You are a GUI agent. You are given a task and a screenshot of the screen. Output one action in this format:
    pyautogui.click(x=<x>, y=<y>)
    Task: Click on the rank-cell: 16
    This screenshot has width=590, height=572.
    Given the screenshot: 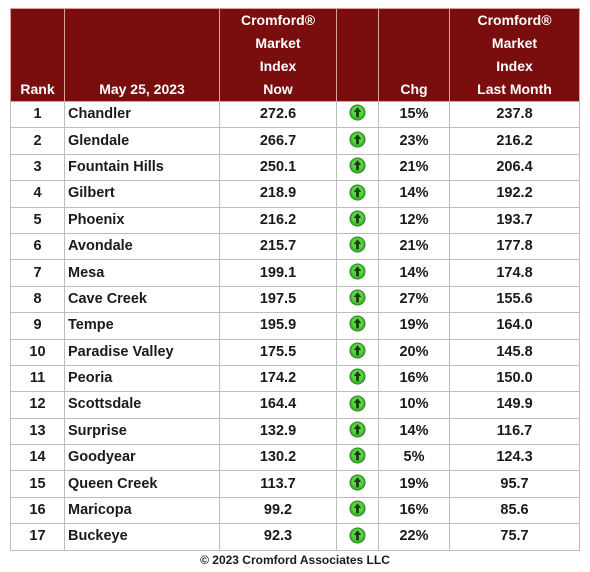 What is the action you would take?
    pyautogui.click(x=37, y=510)
    